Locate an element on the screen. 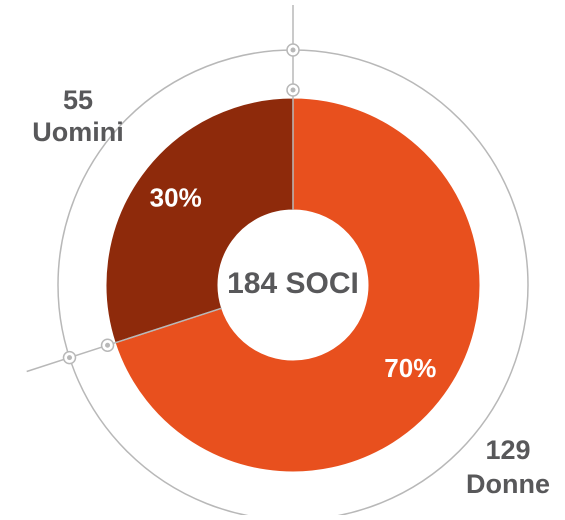 The width and height of the screenshot is (565, 520). count-label: 129 is located at coordinates (507, 450).